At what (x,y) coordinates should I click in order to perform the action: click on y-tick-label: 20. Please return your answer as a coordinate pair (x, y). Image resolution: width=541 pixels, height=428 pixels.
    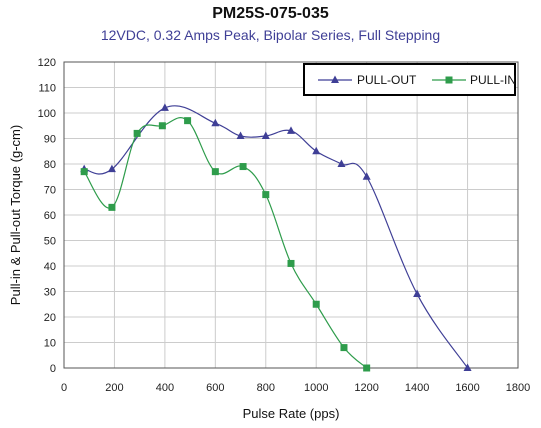
    Looking at the image, I should click on (50, 318).